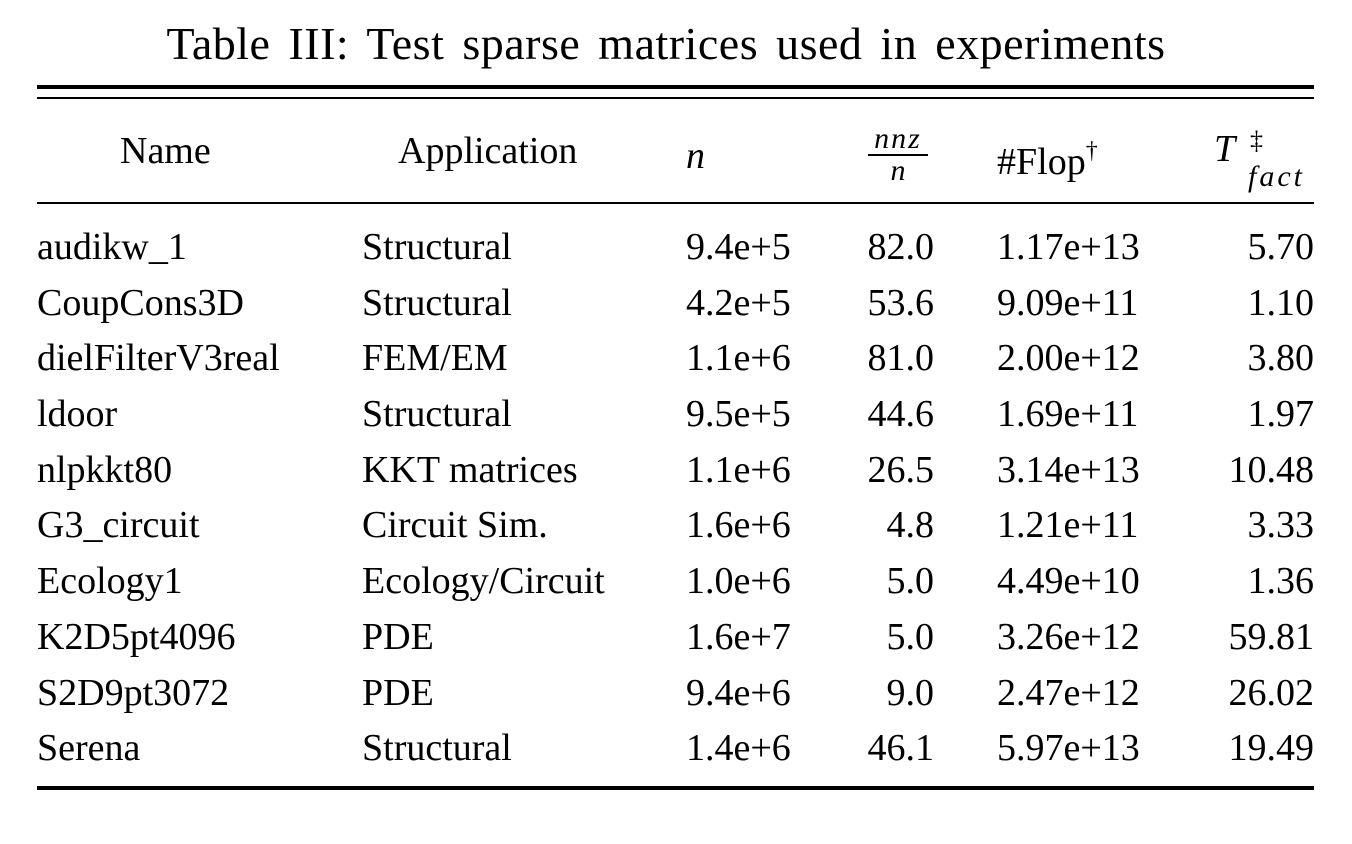 This screenshot has width=1352, height=844. Describe the element at coordinates (1068, 581) in the screenshot. I see `cell-flop: 4.49e+10` at that location.